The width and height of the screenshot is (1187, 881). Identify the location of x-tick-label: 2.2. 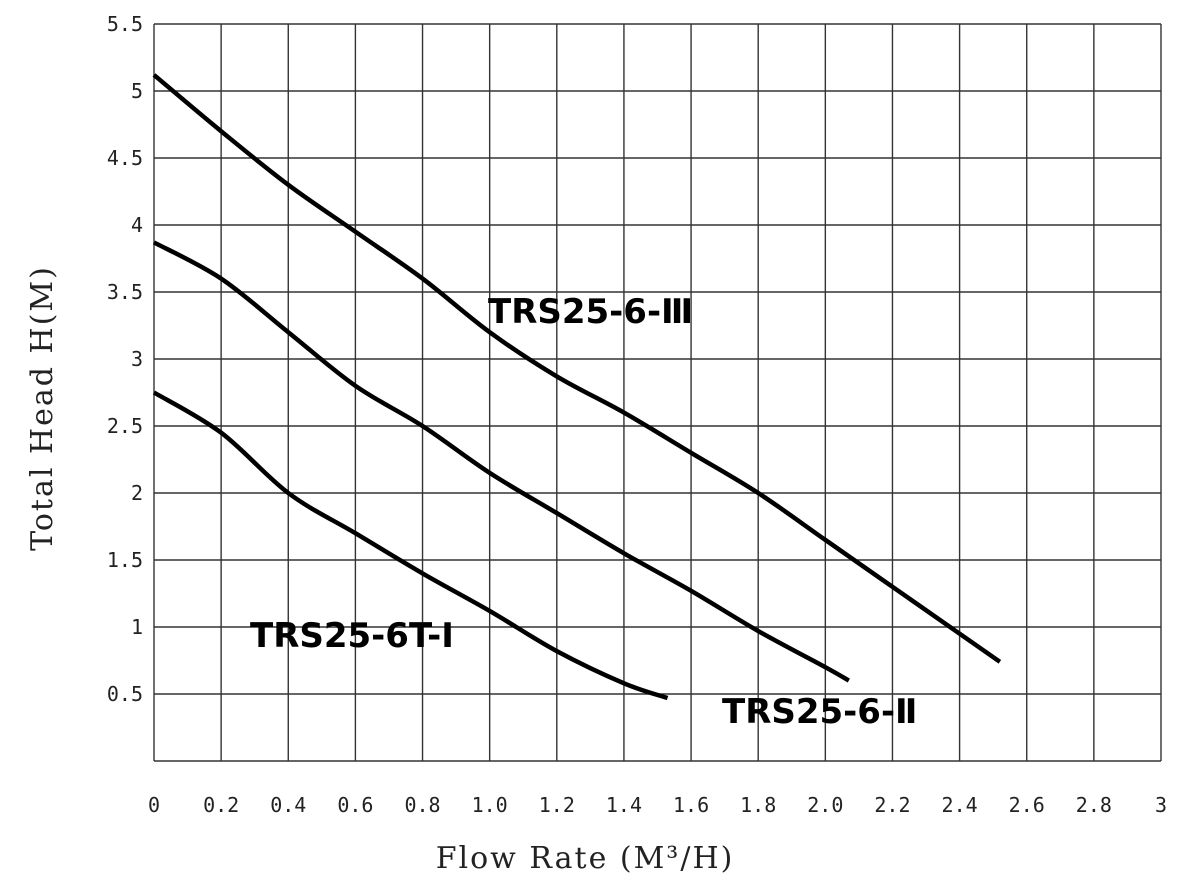
(892, 805).